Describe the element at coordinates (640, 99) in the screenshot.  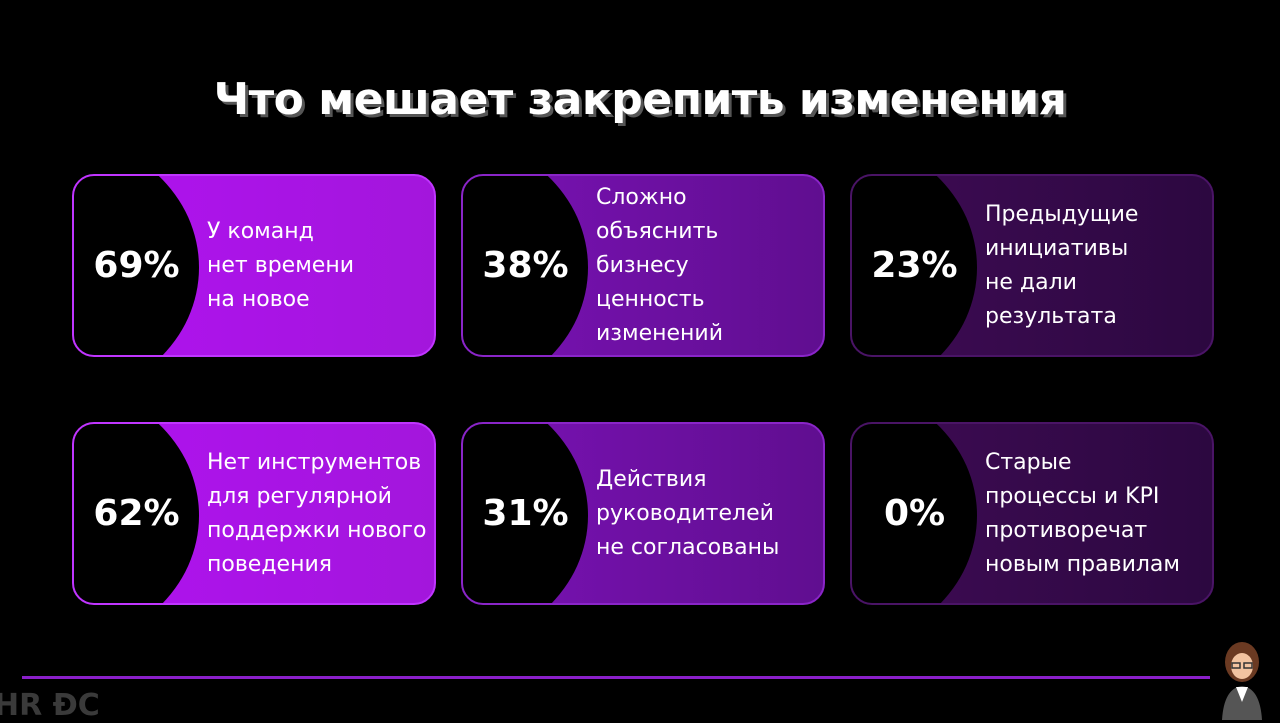
I see `title: Что мешает закрепить изменения` at that location.